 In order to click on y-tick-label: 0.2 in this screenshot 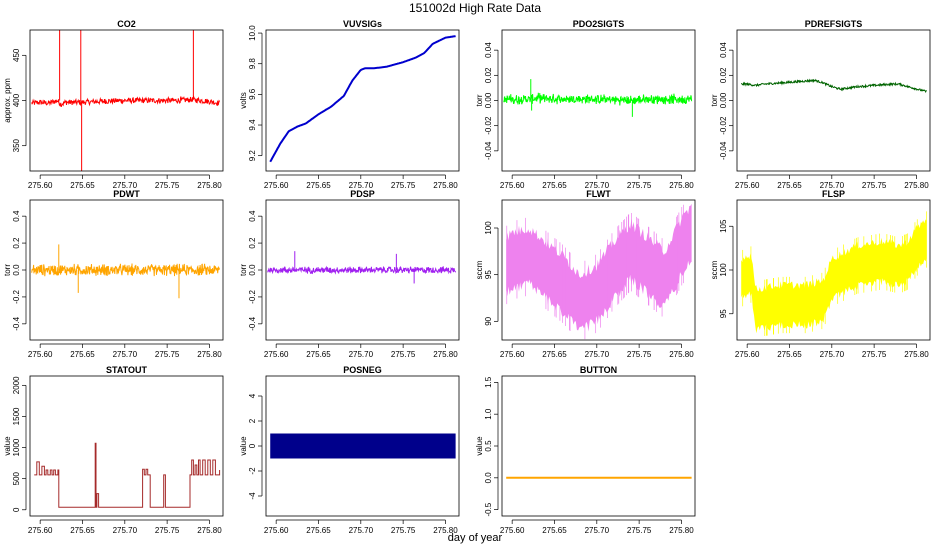, I will do `click(16, 243)`.